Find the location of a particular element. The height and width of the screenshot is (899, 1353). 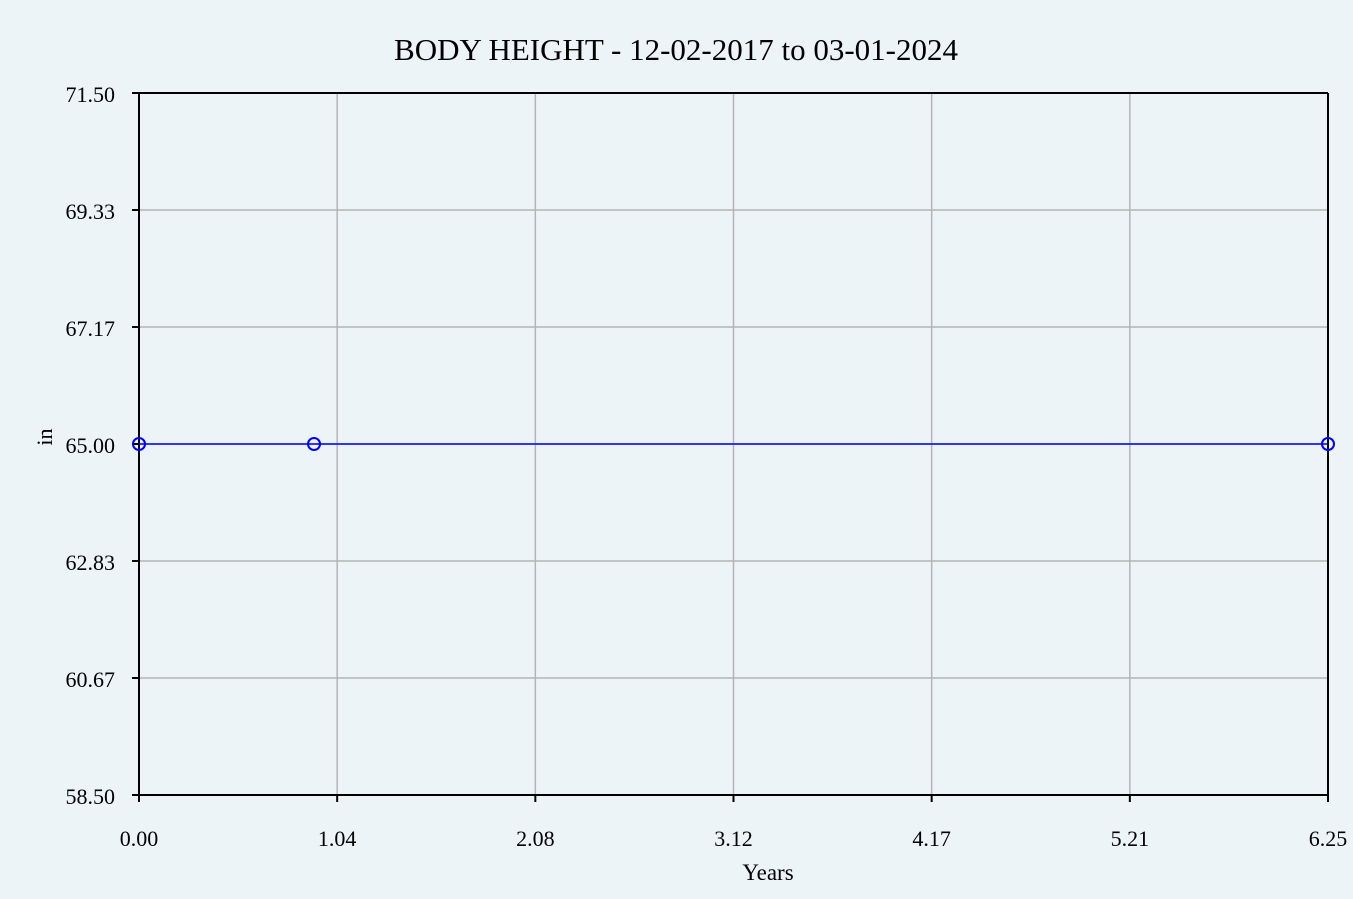

x-tick-label: 0.00 is located at coordinates (139, 838).